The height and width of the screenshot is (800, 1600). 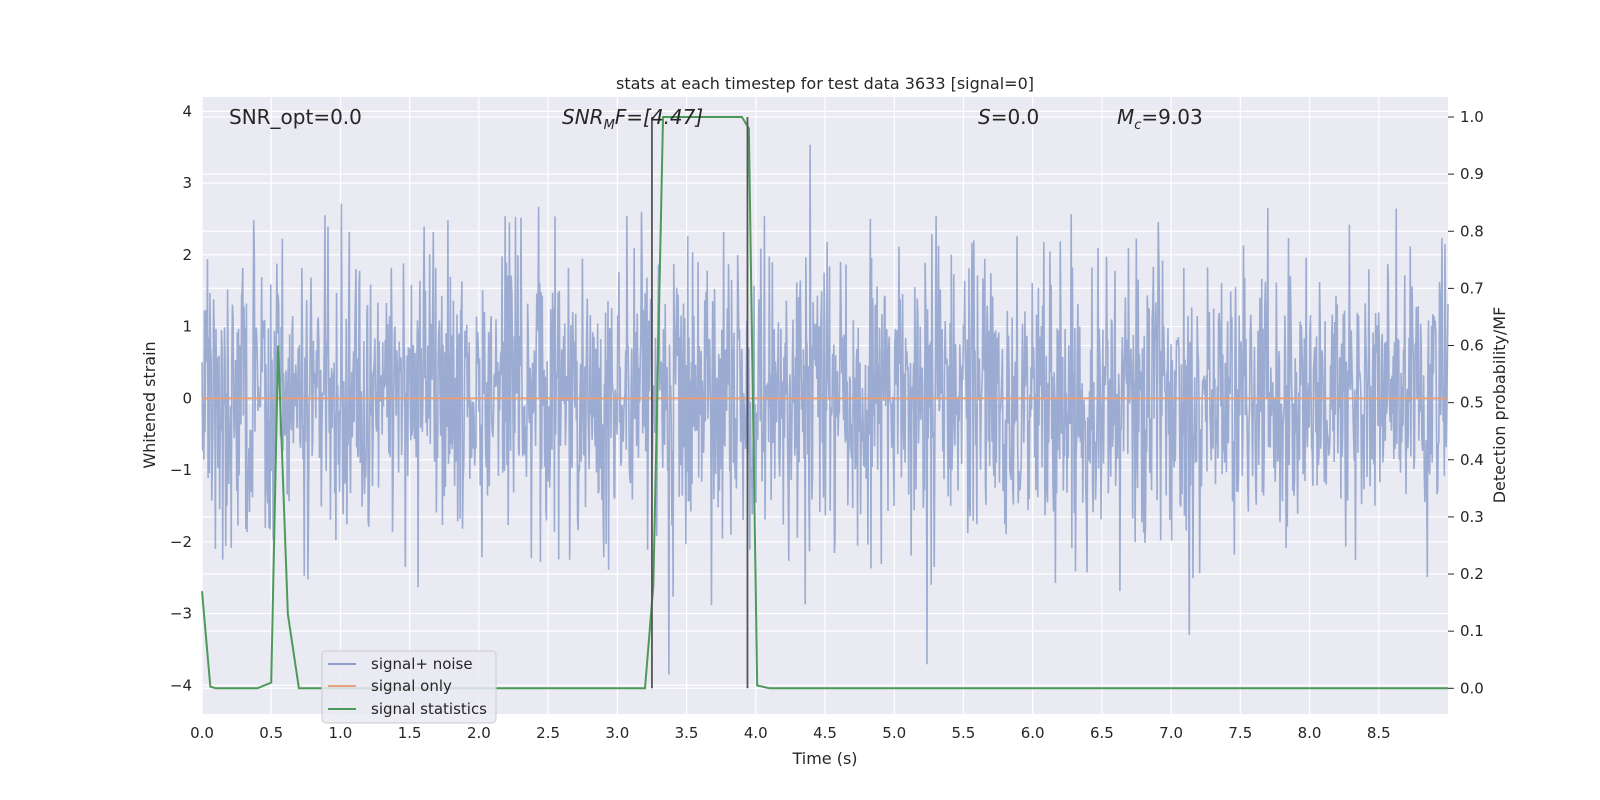 What do you see at coordinates (1472, 288) in the screenshot?
I see `y-right-tick-label: 0.7` at bounding box center [1472, 288].